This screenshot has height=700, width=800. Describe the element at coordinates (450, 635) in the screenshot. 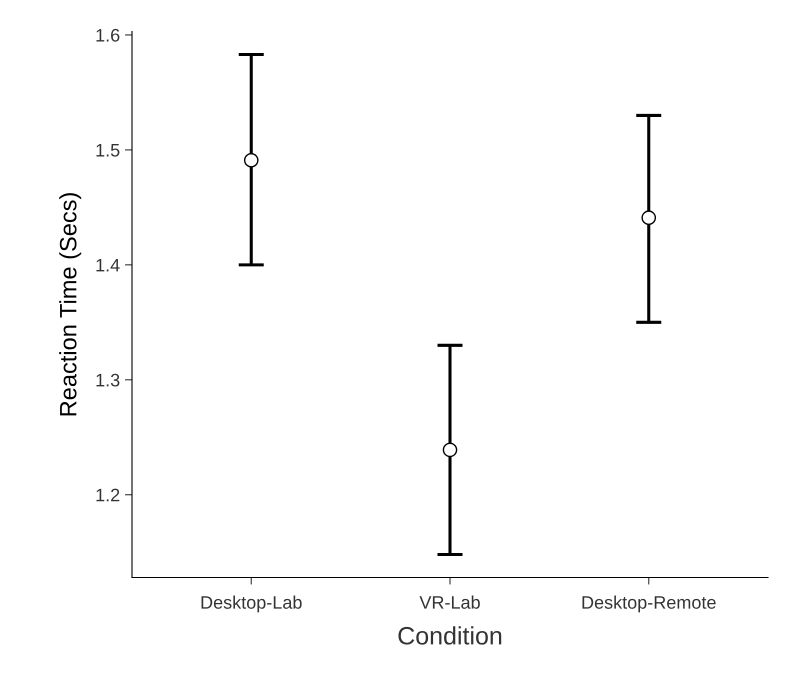

I see `x-axis-title: Condition` at that location.